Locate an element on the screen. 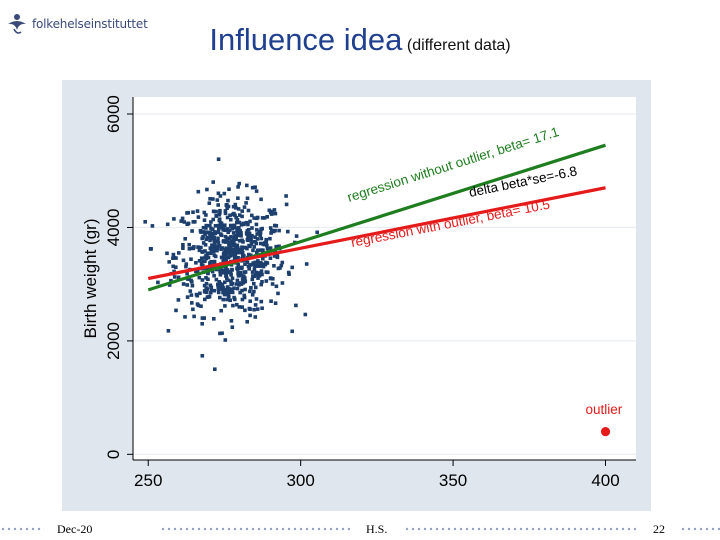  slide-title: Influence idea (different data) is located at coordinates (360, 40).